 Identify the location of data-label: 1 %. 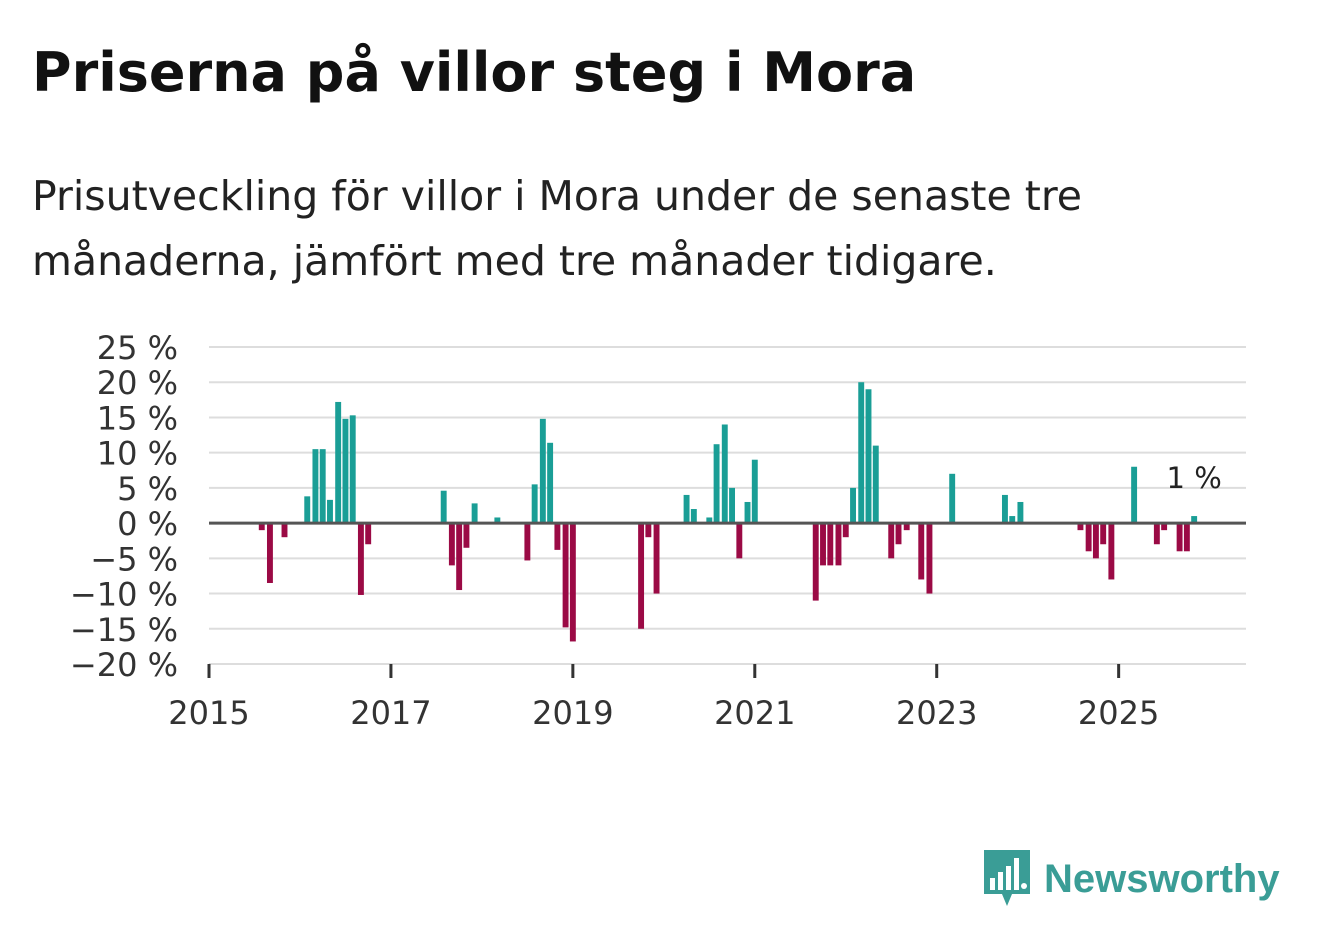
(1194, 478).